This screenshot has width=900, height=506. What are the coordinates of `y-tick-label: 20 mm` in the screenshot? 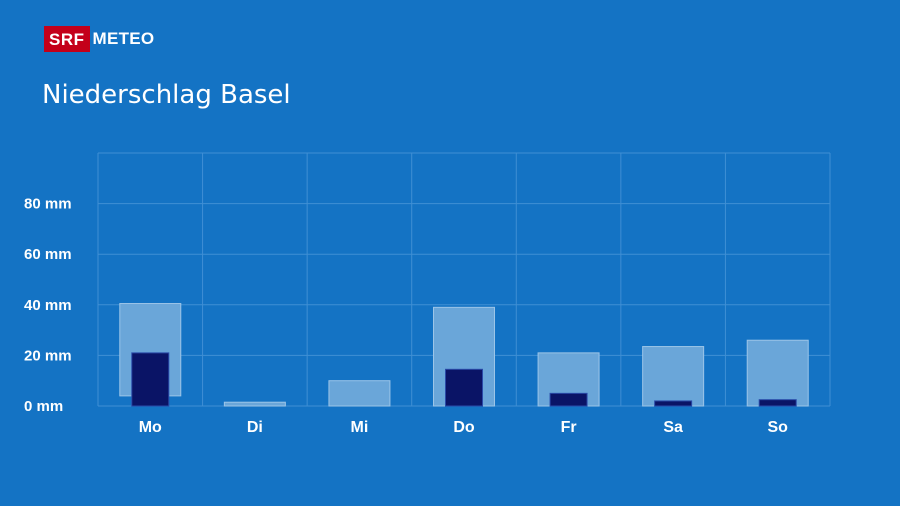 It's located at (48, 355).